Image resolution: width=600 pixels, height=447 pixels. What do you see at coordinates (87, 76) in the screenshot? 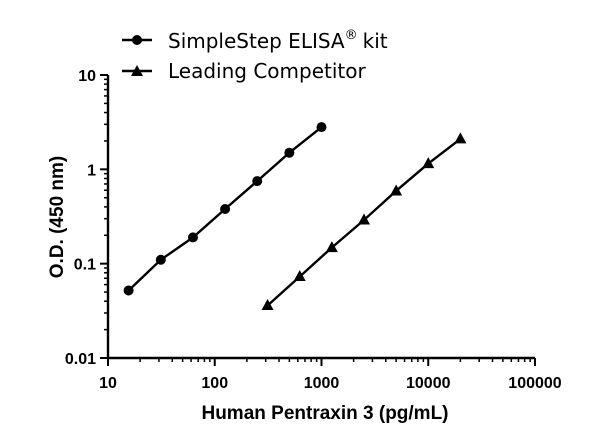
I see `y-tick-label: 10` at bounding box center [87, 76].